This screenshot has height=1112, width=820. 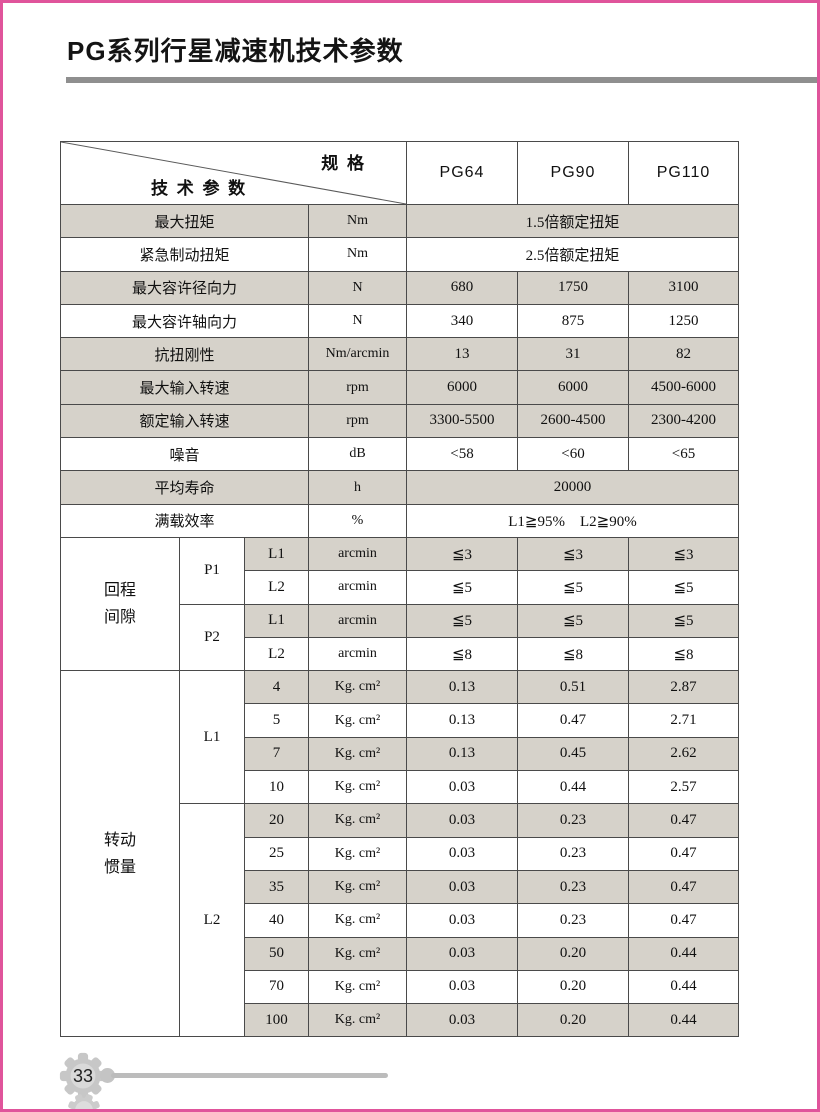 What do you see at coordinates (357, 321) in the screenshot?
I see `unit-cell: N` at bounding box center [357, 321].